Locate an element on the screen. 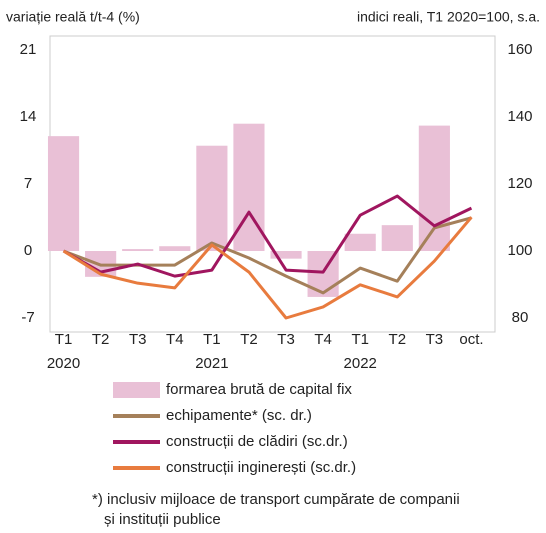 This screenshot has height=533, width=546. legend-swatch is located at coordinates (136, 390).